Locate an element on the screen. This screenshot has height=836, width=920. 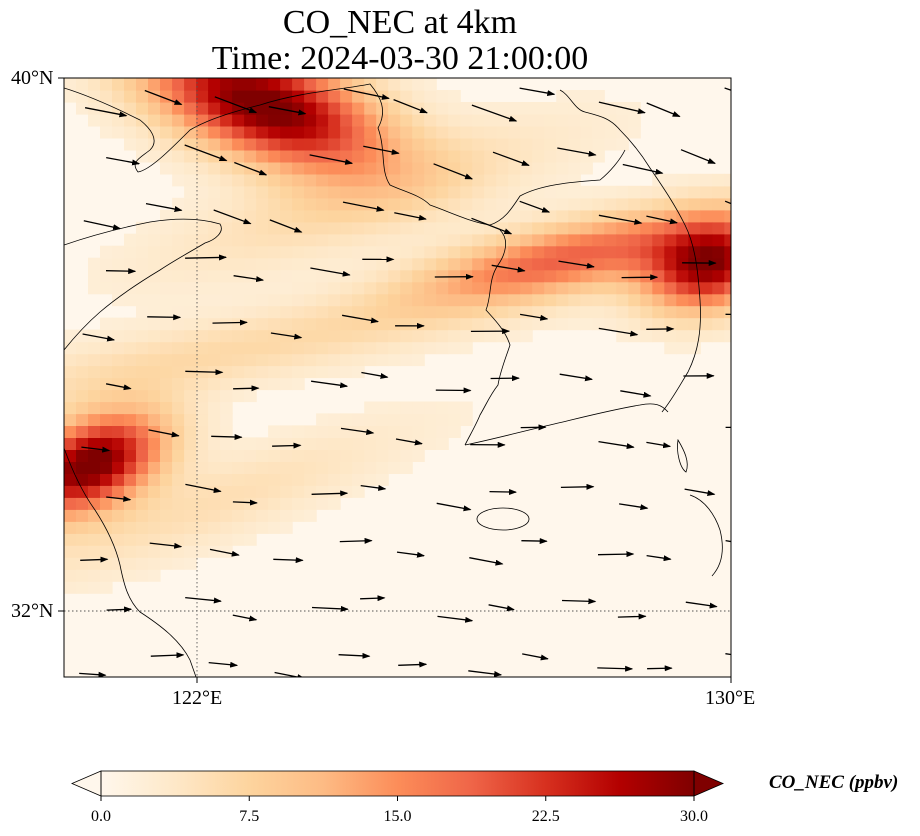
coastline-shandong is located at coordinates (143, 284).